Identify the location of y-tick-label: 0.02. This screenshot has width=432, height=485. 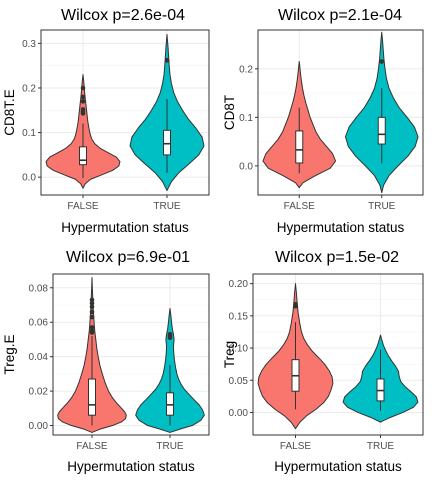
(39, 392).